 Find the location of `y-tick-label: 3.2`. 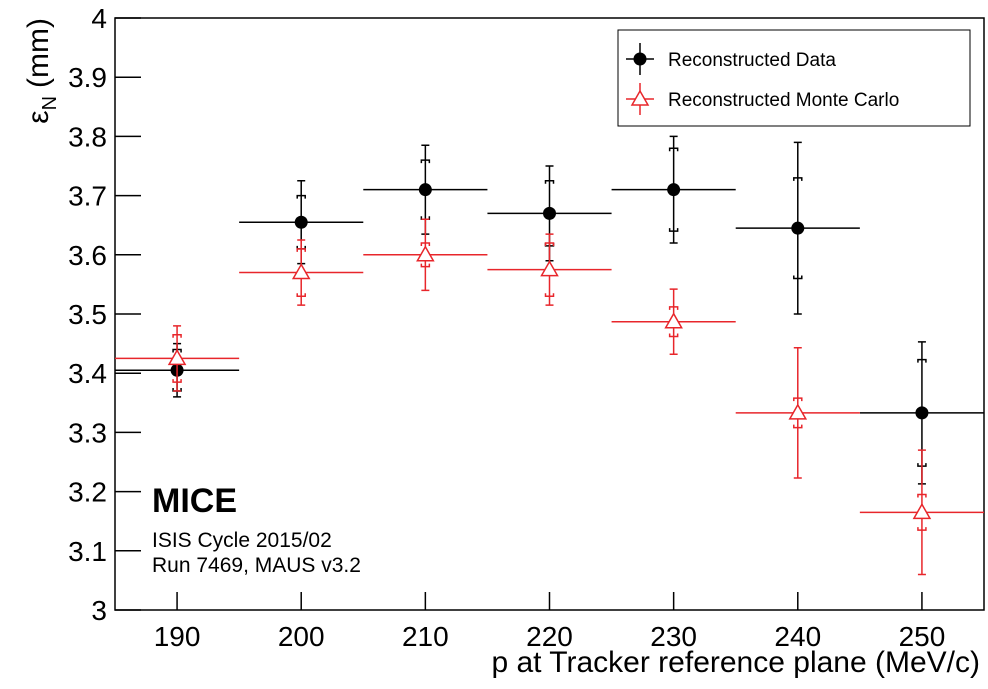

y-tick-label: 3.2 is located at coordinates (87, 492).